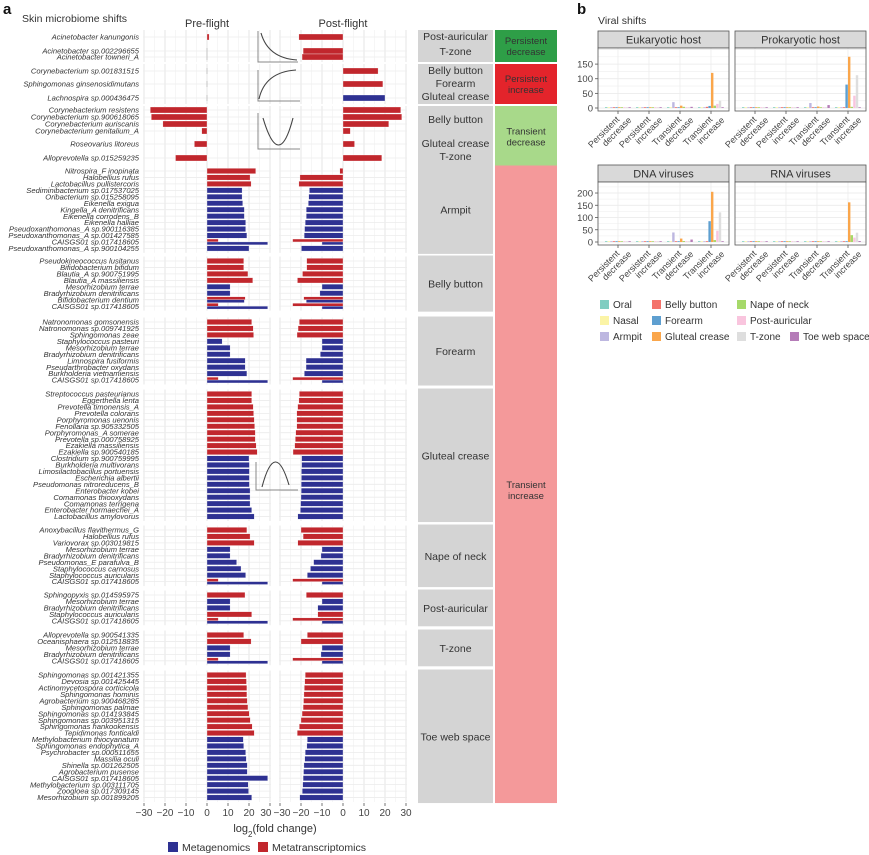 The width and height of the screenshot is (869, 855). Describe the element at coordinates (526, 84) in the screenshot. I see `pattern-strip` at that location.